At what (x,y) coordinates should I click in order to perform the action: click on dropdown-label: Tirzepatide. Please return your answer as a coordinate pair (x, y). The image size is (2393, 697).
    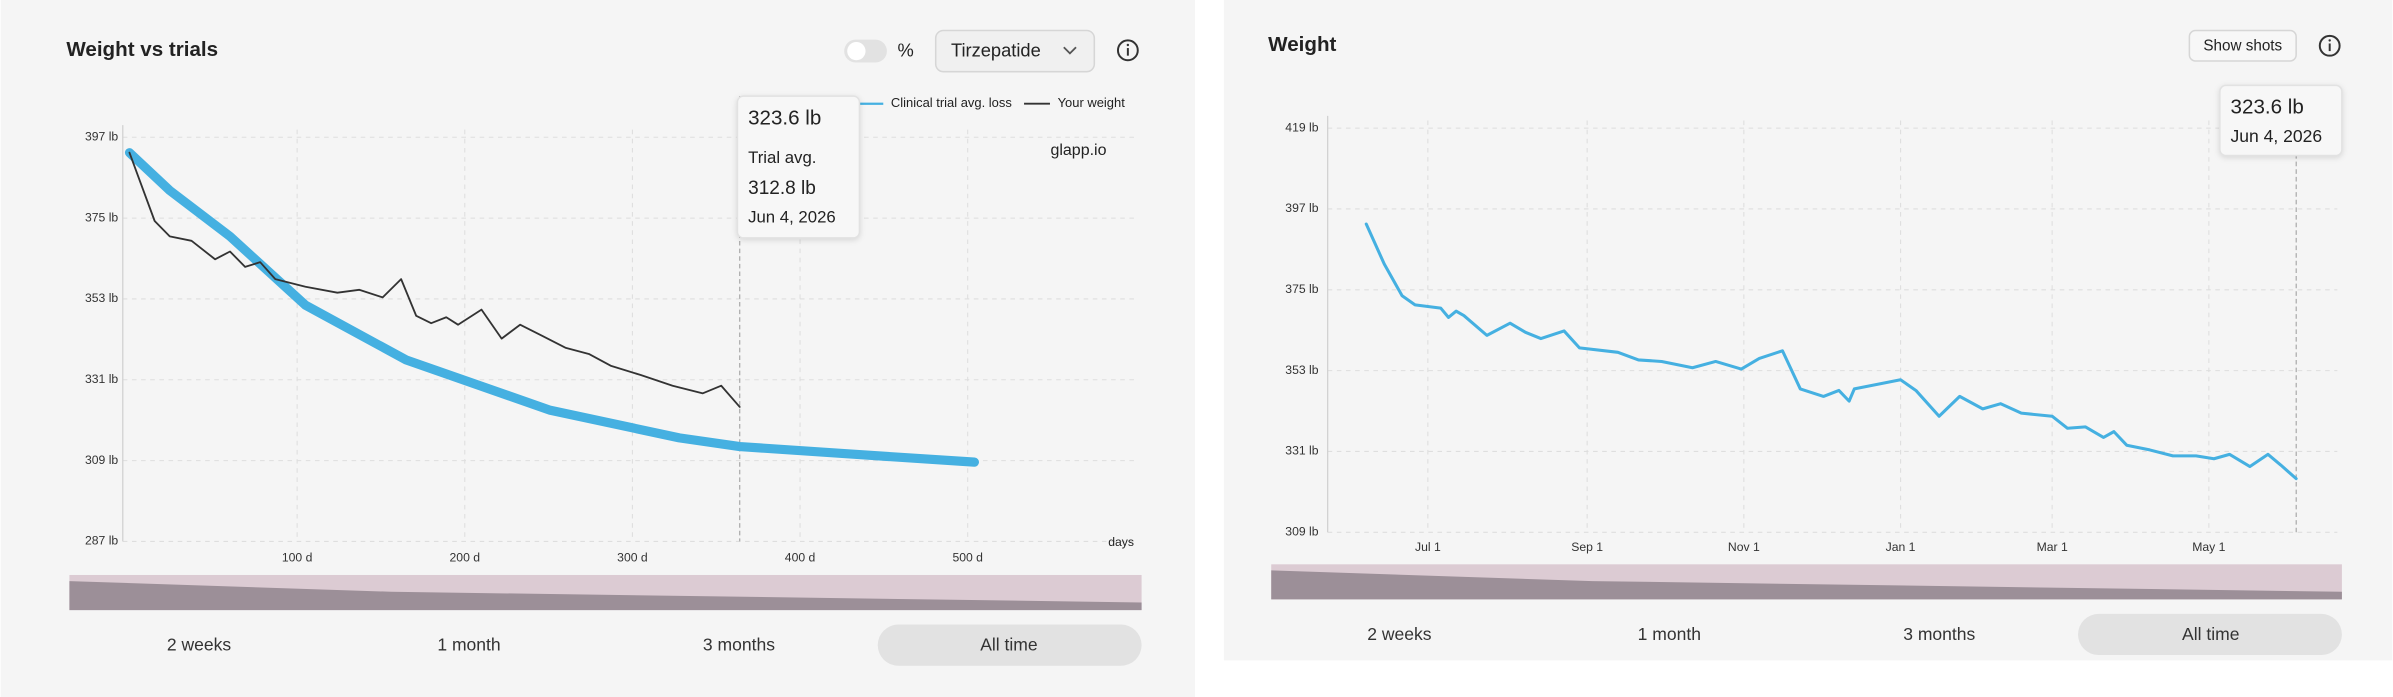
    Looking at the image, I should click on (996, 50).